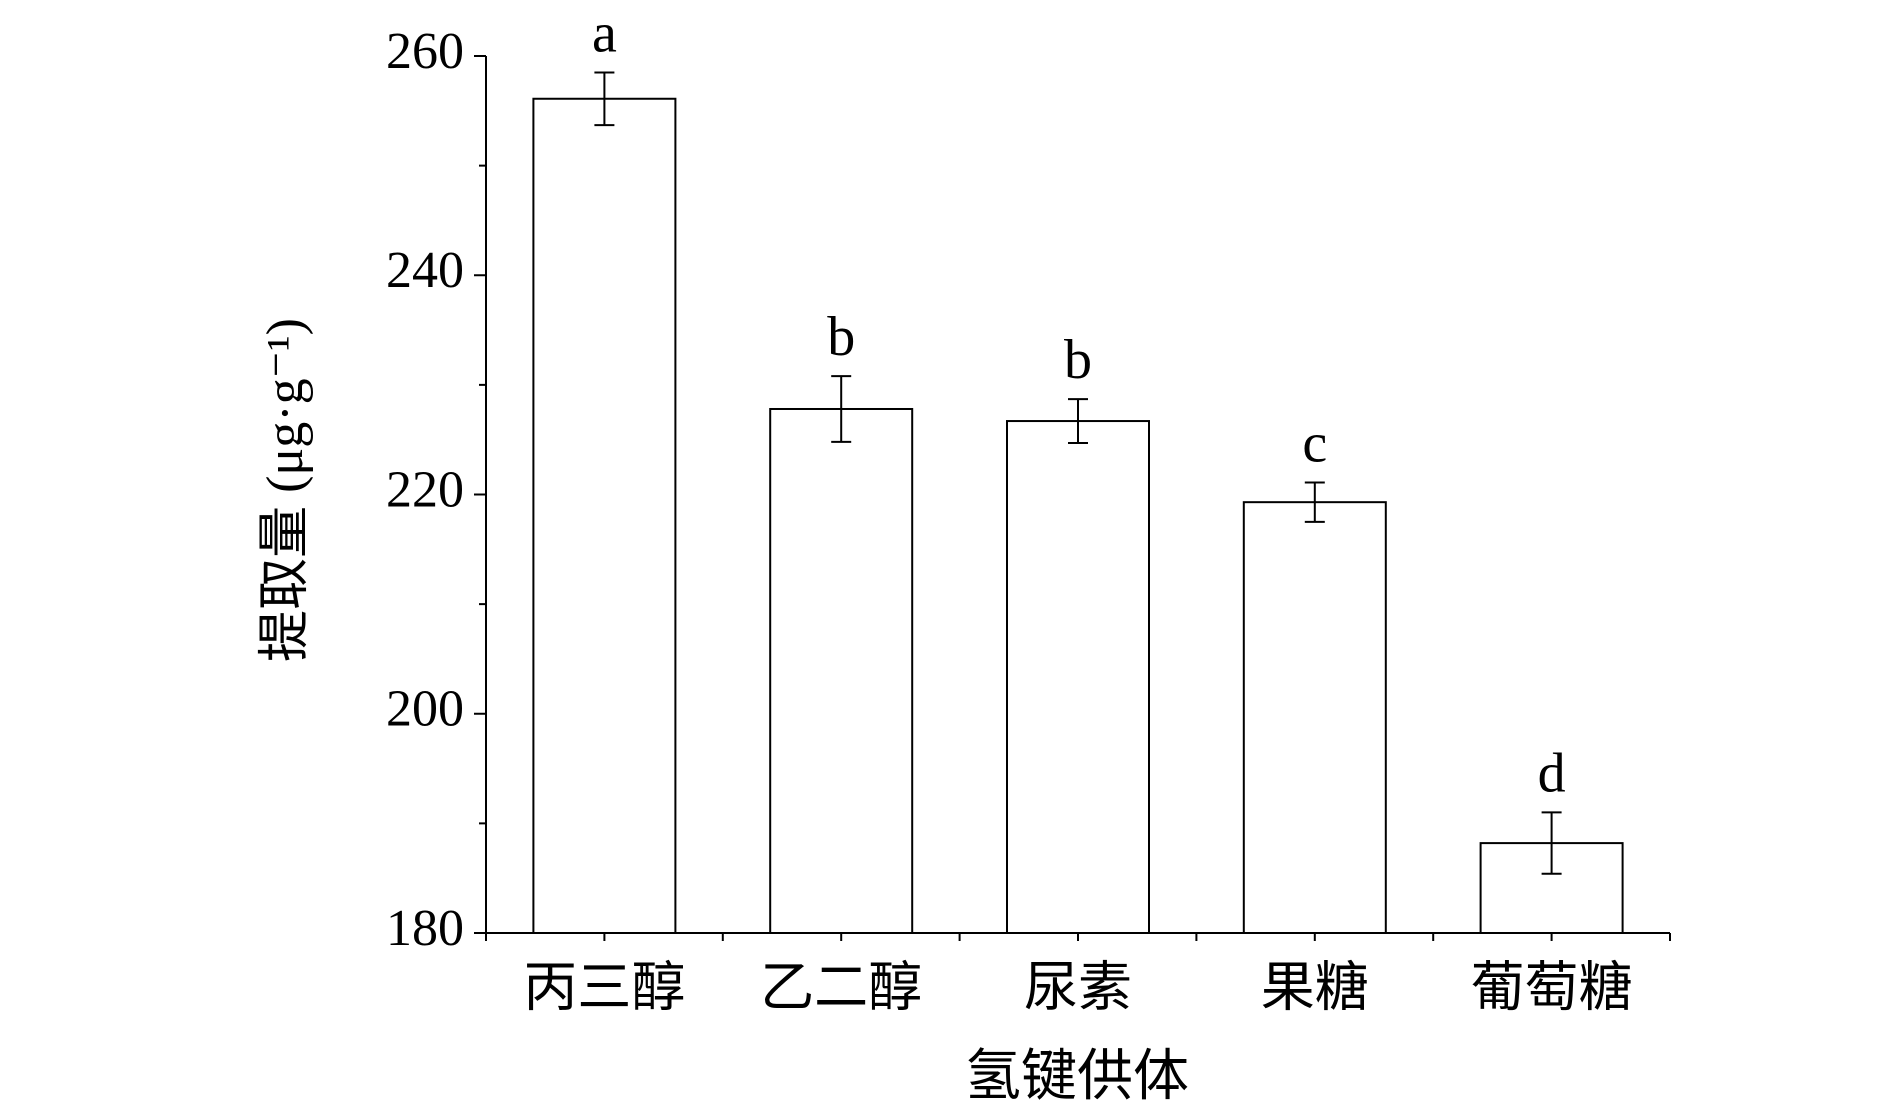 The image size is (1890, 1119). I want to click on y-tick-label: 200, so click(425, 709).